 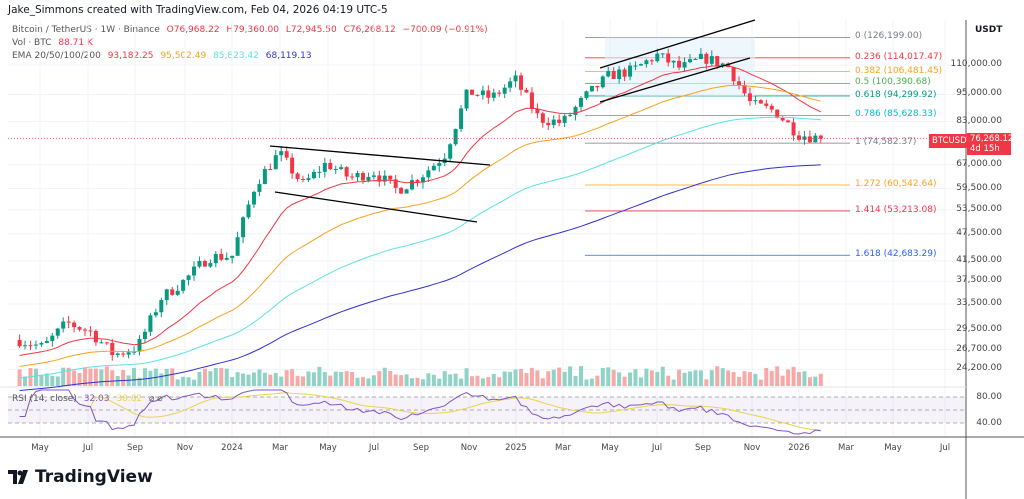 I want to click on time-tick: Sep, so click(x=421, y=448).